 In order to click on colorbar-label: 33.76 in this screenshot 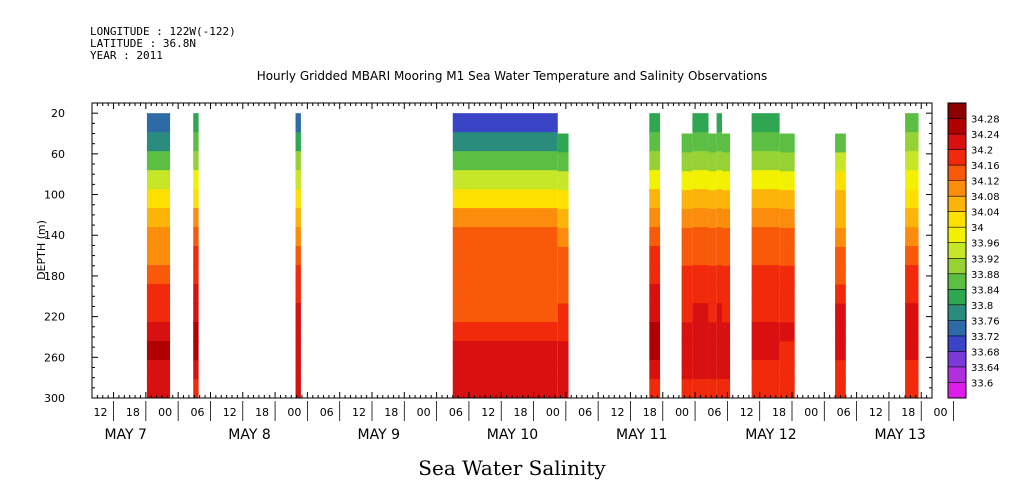, I will do `click(985, 321)`.